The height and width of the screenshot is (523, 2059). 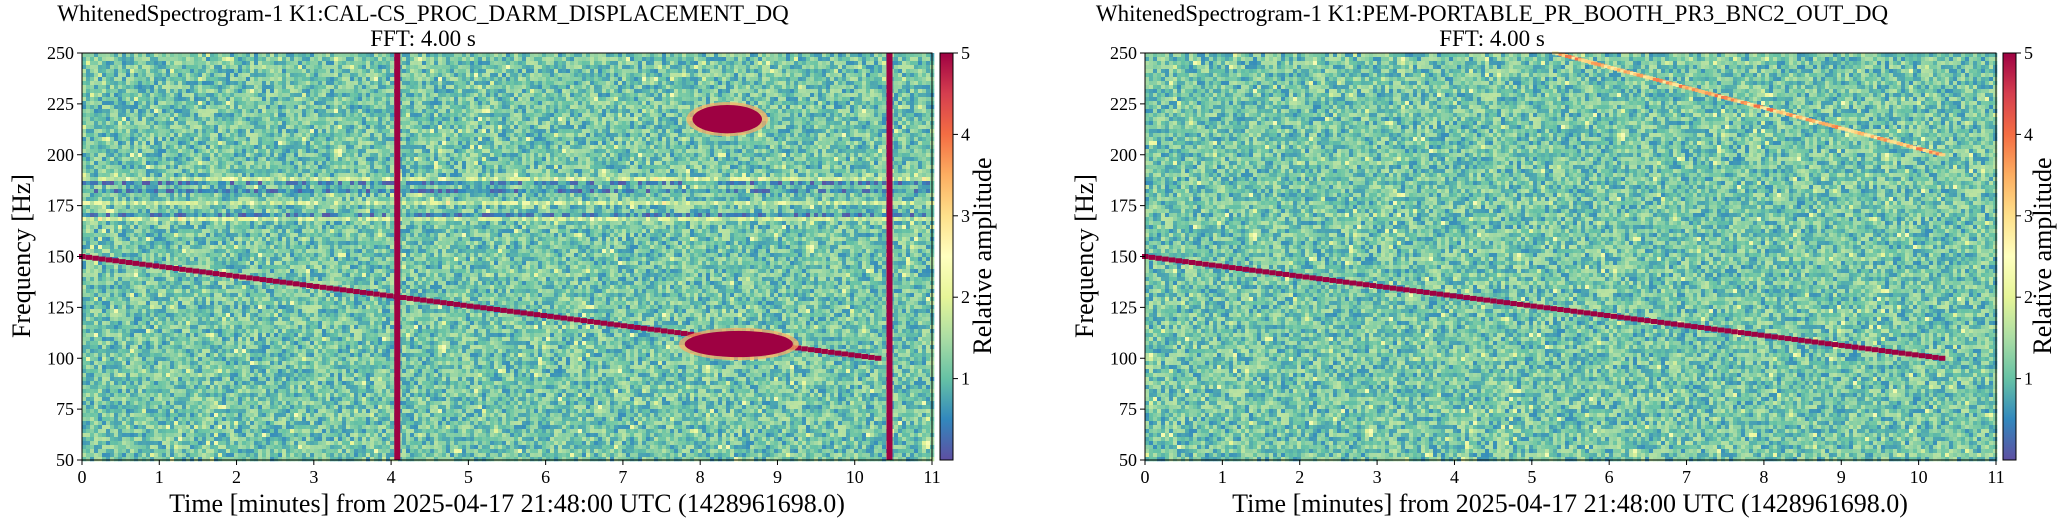 I want to click on x-tick-label: 3, so click(x=313, y=477).